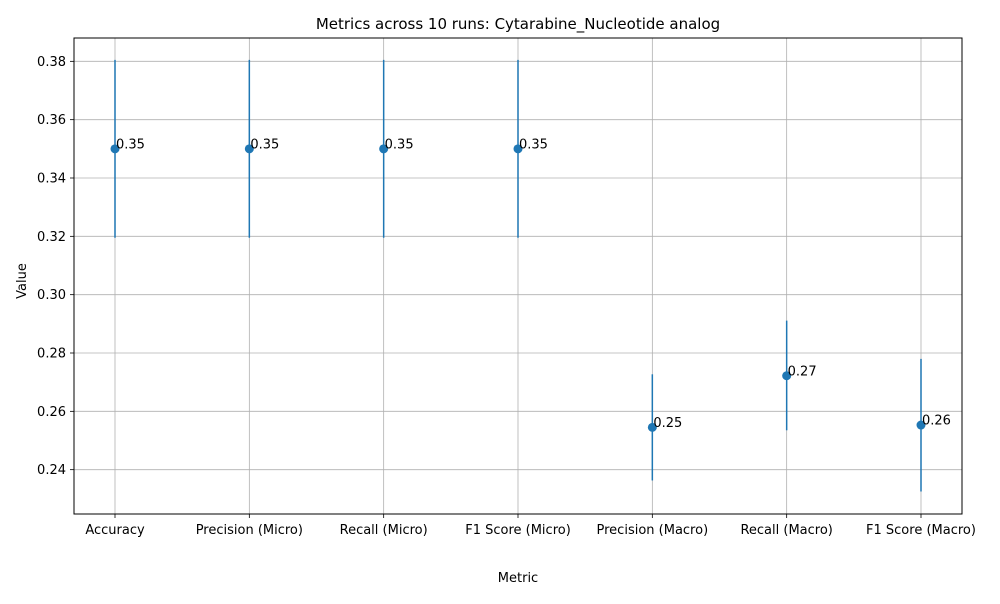 This screenshot has height=604, width=1000. I want to click on x-tick-label: Accuracy, so click(115, 530).